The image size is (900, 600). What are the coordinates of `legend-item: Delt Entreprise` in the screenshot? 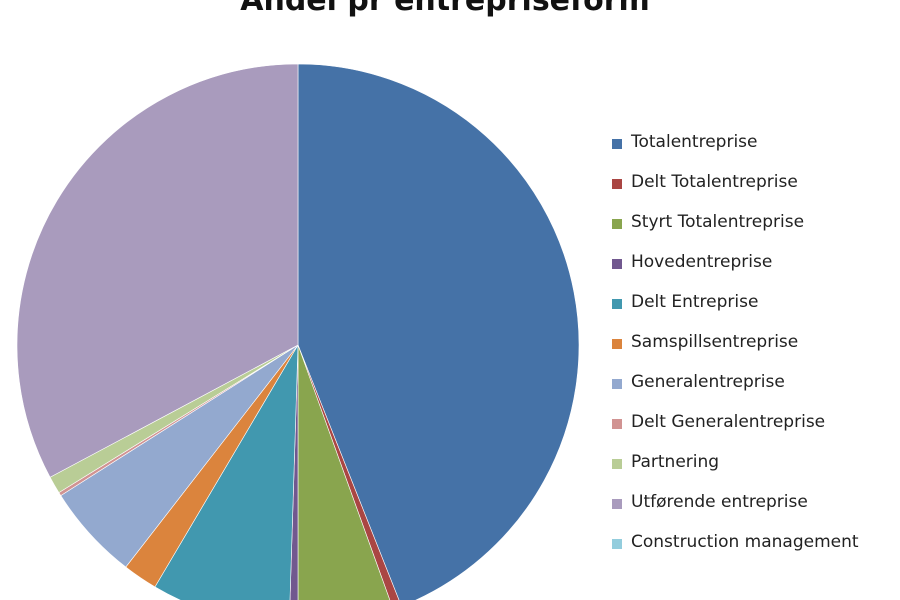 It's located at (735, 312).